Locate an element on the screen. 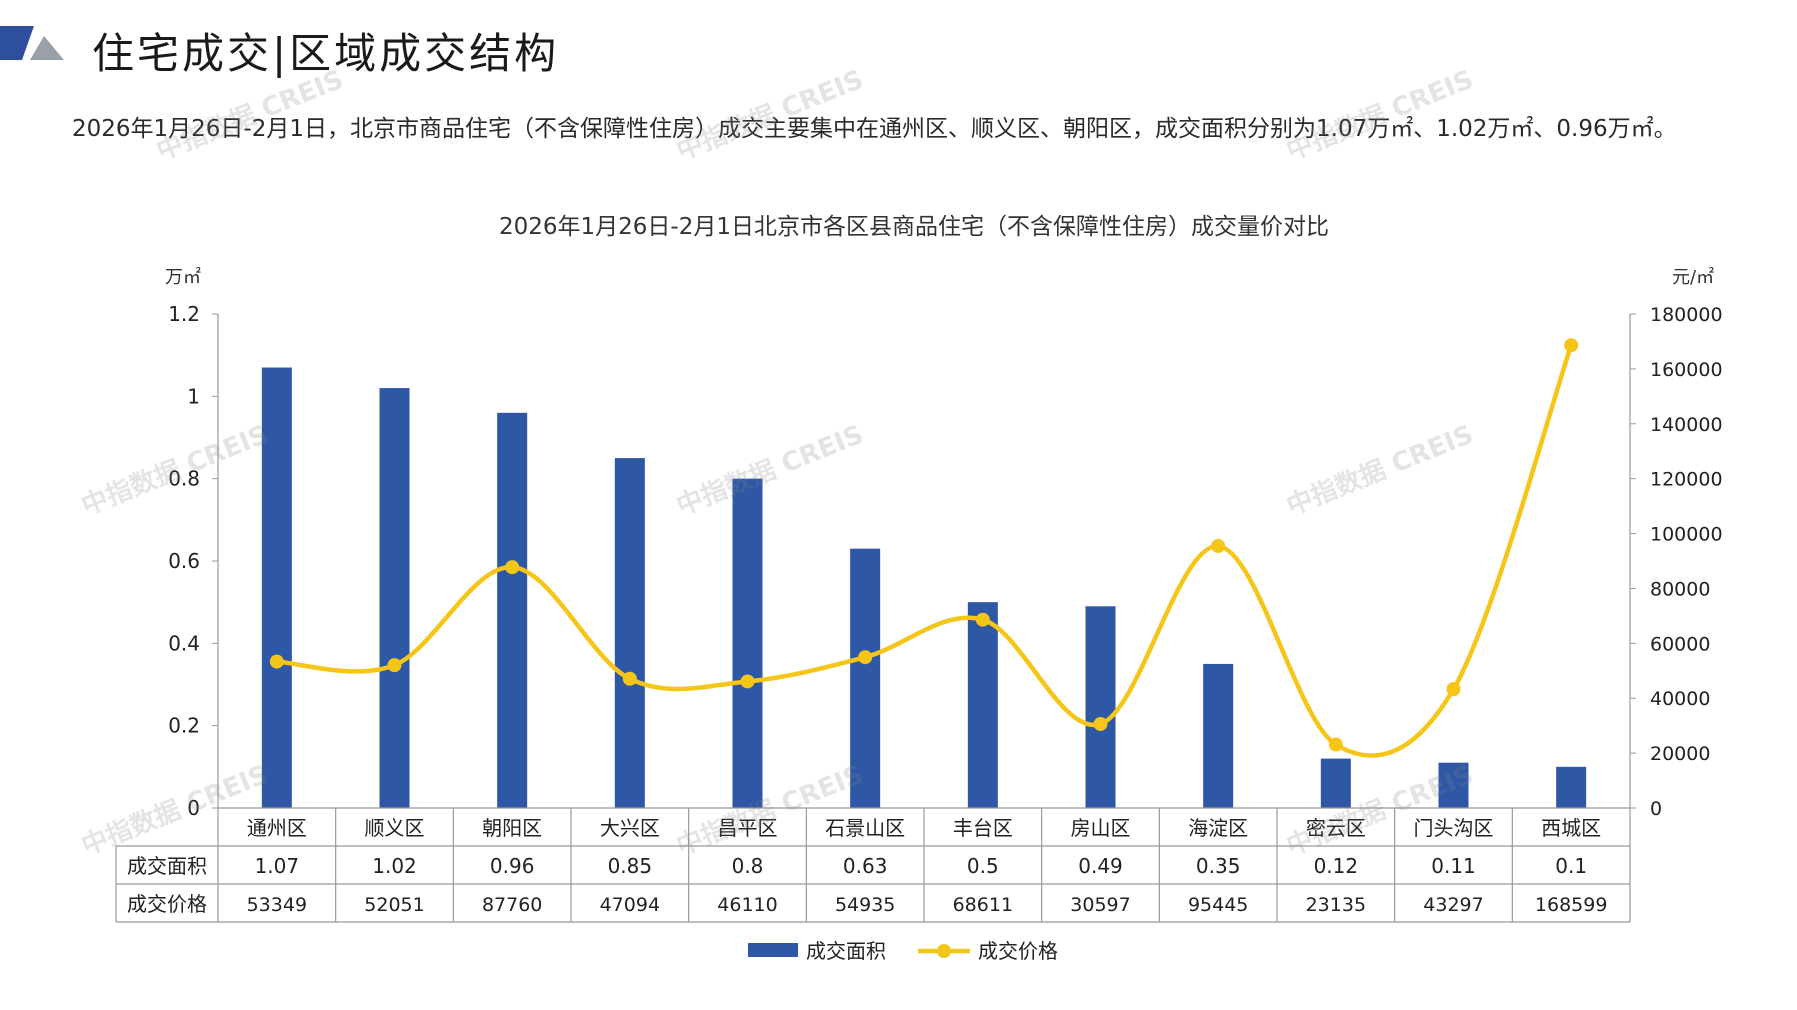 The width and height of the screenshot is (1797, 1010). x-tick-label: 顺义区 is located at coordinates (395, 828).